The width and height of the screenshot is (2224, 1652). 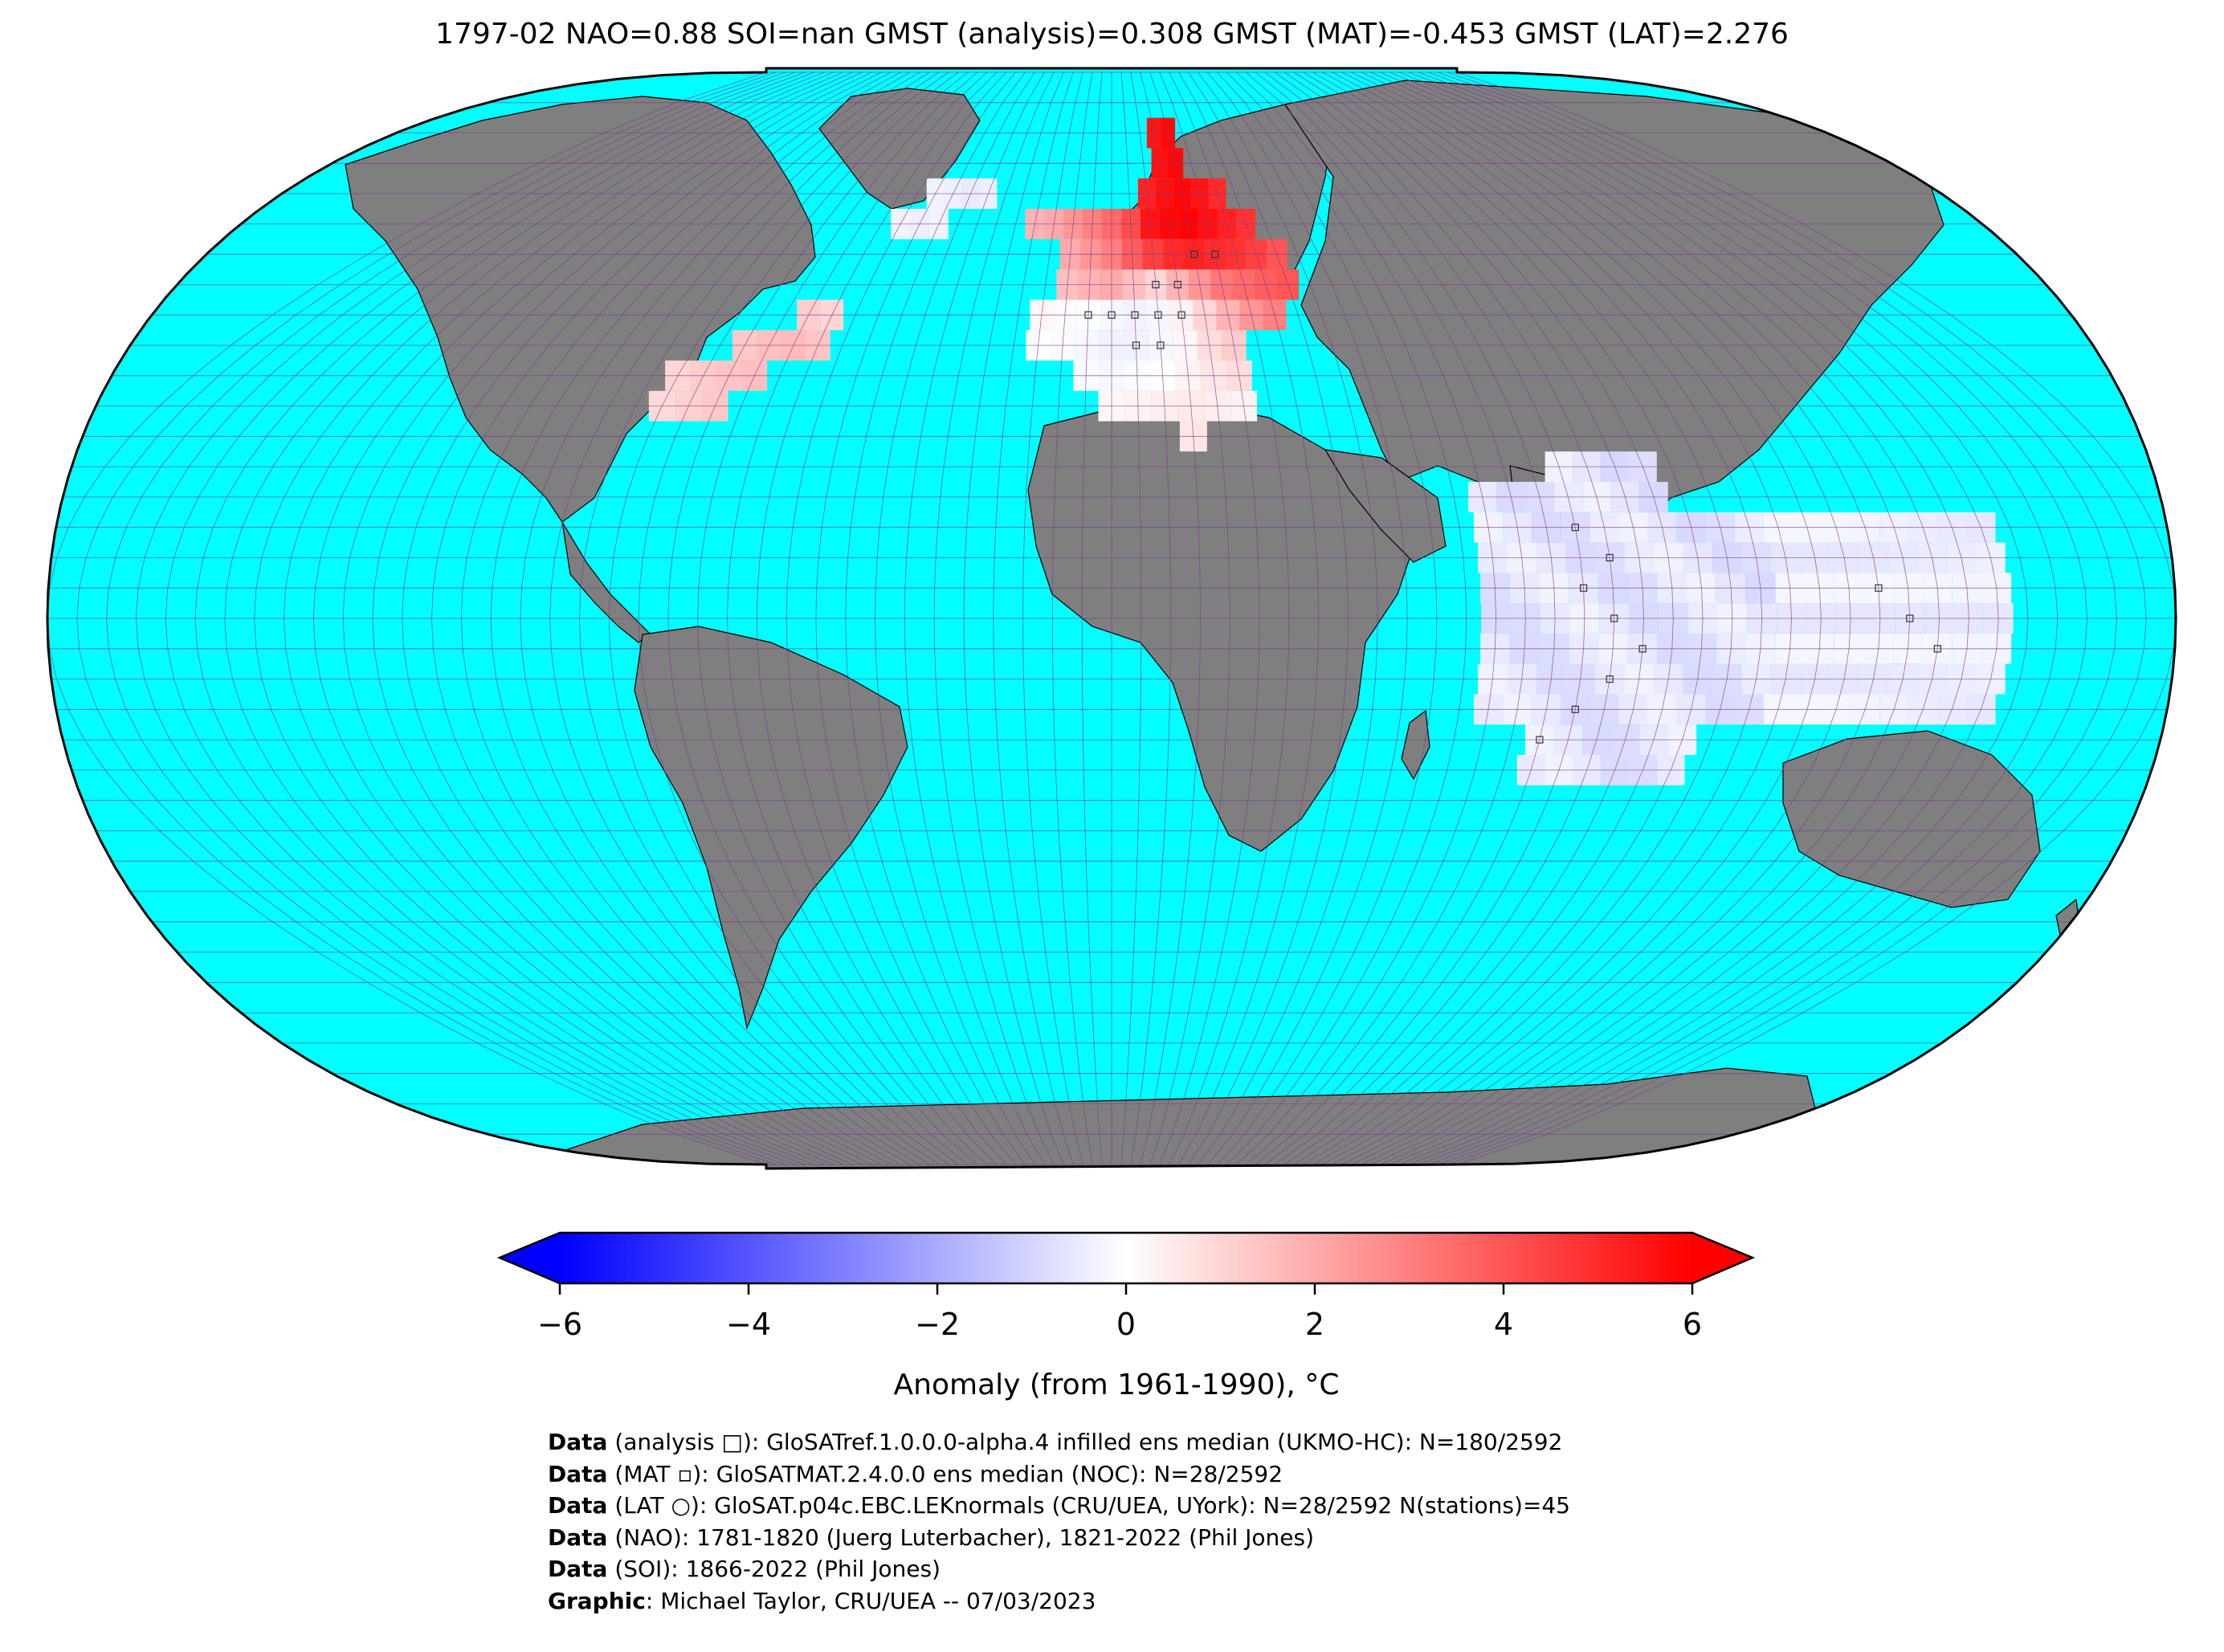 I want to click on colorbar-body, so click(x=1126, y=1258).